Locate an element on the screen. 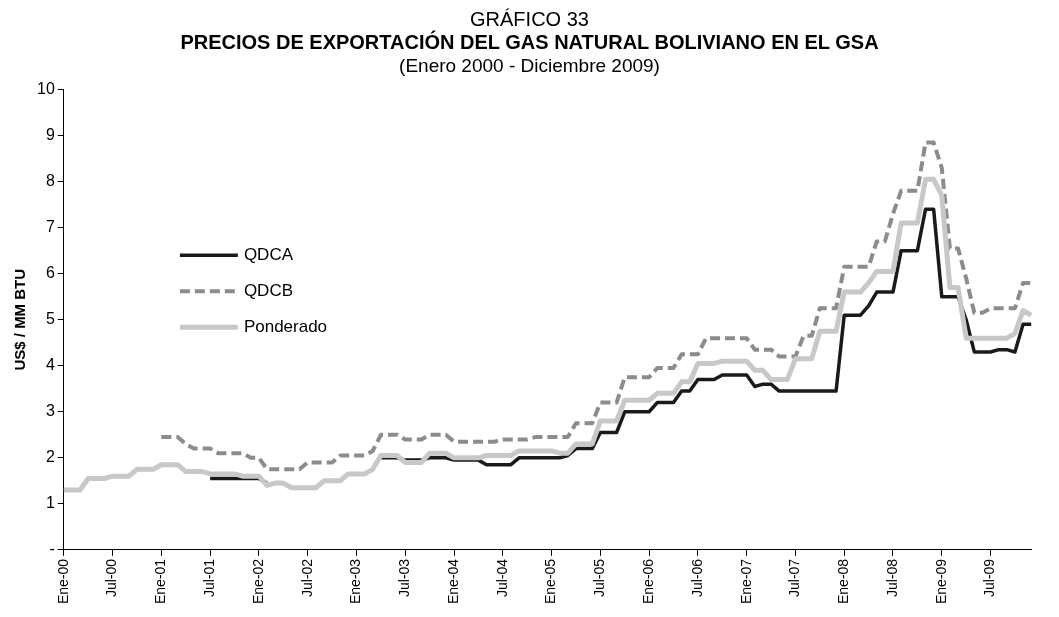 This screenshot has height=617, width=1059. x-tick-label: Ene-07 is located at coordinates (745, 581).